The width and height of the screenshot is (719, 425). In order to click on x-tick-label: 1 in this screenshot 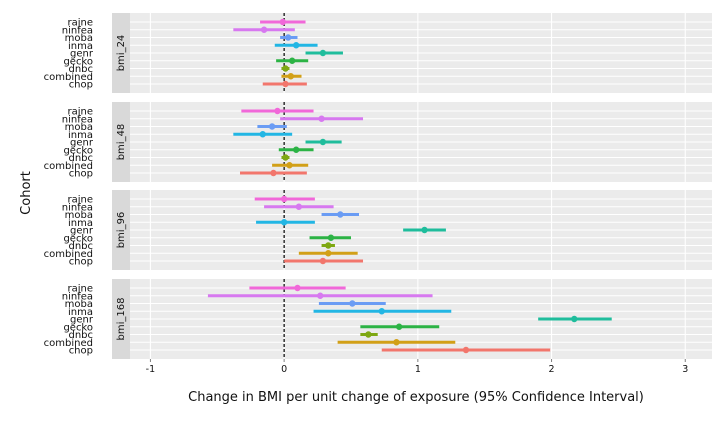, I will do `click(418, 369)`.